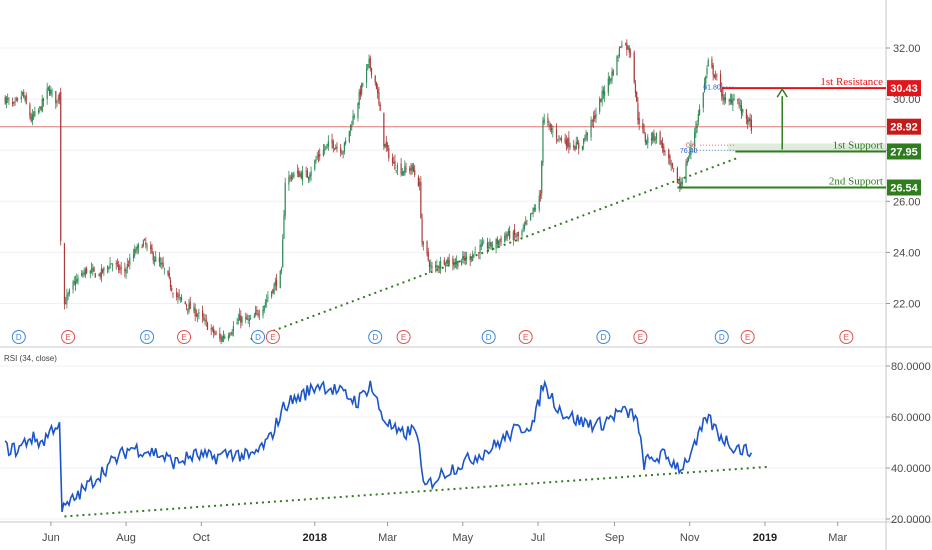  Describe the element at coordinates (904, 88) in the screenshot. I see `price-tag-box` at that location.